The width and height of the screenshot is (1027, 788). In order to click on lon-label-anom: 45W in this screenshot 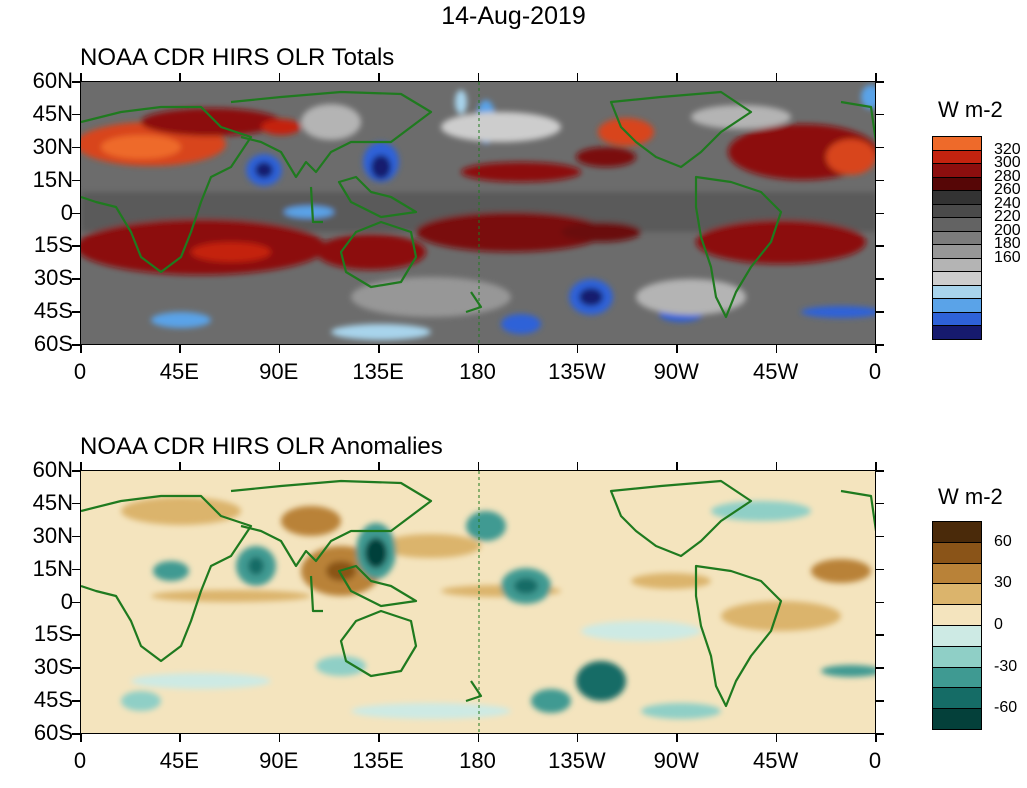, I will do `click(776, 760)`.